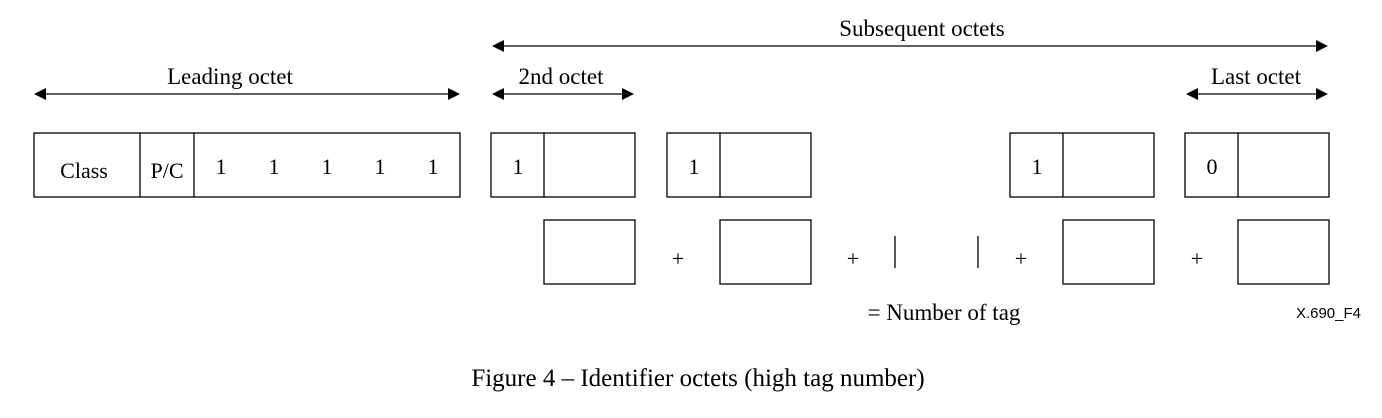 Image resolution: width=1382 pixels, height=418 pixels. I want to click on pc-field: P/C, so click(166, 170).